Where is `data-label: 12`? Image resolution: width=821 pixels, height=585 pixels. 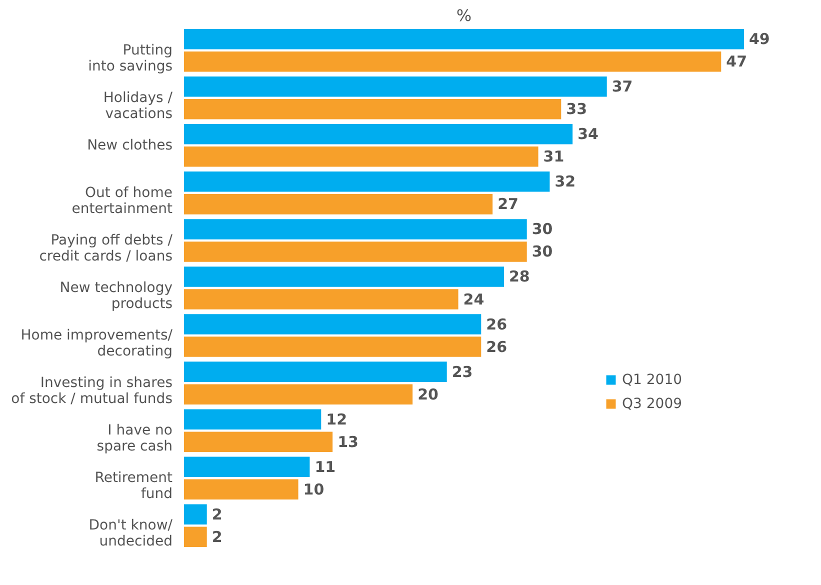
data-label: 12 is located at coordinates (337, 419).